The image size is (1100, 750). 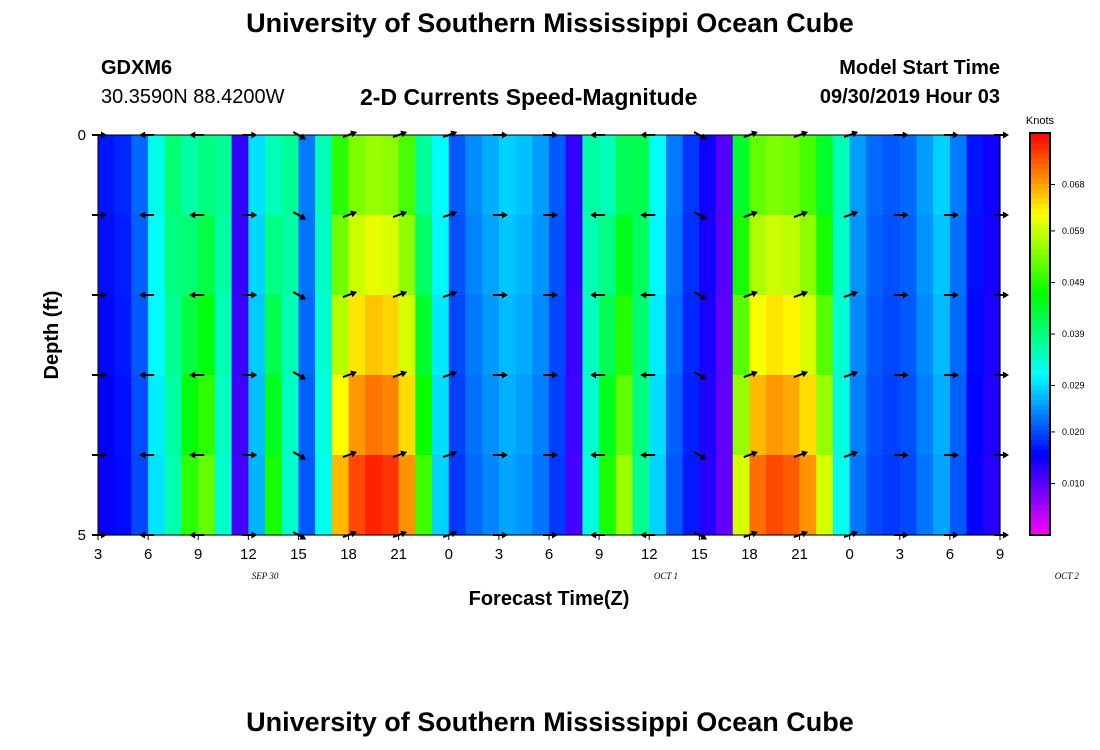 What do you see at coordinates (499, 554) in the screenshot?
I see `x-tick-label: 3` at bounding box center [499, 554].